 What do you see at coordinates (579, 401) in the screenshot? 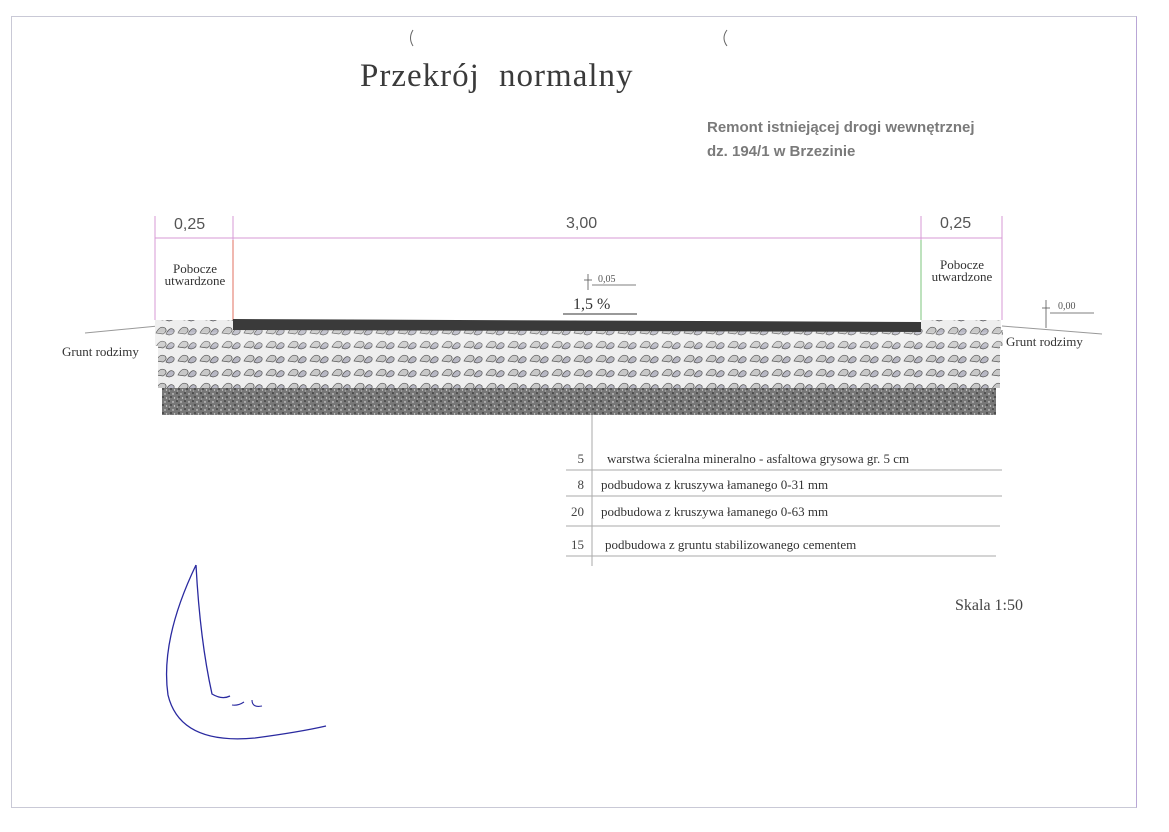
I see `layer-stabilized-soil` at bounding box center [579, 401].